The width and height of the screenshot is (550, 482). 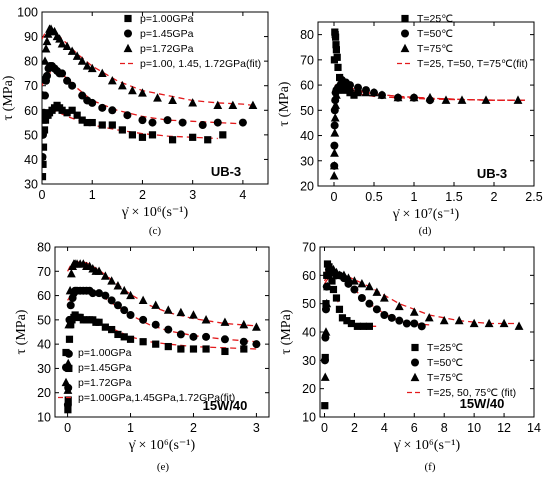 I want to click on legend: T=25℃ T=50℃ T=75℃ T=25, T=50, T=75℃(fit), so click(x=462, y=41).